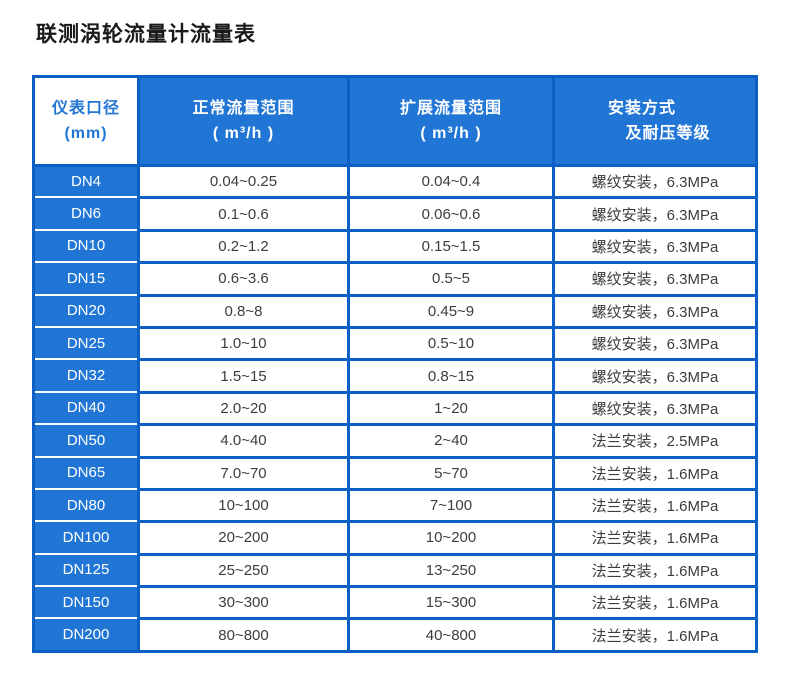  I want to click on normal-range-cell: 0.6~3.6, so click(242, 277).